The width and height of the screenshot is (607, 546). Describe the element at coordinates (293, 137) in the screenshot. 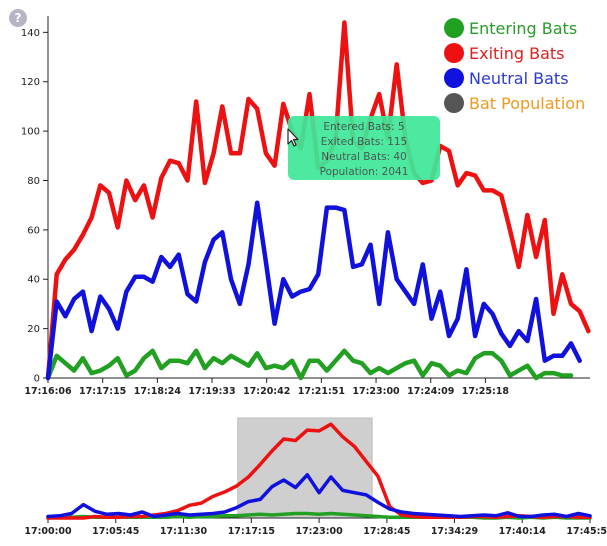

I see `mouse-pointer-icon` at that location.